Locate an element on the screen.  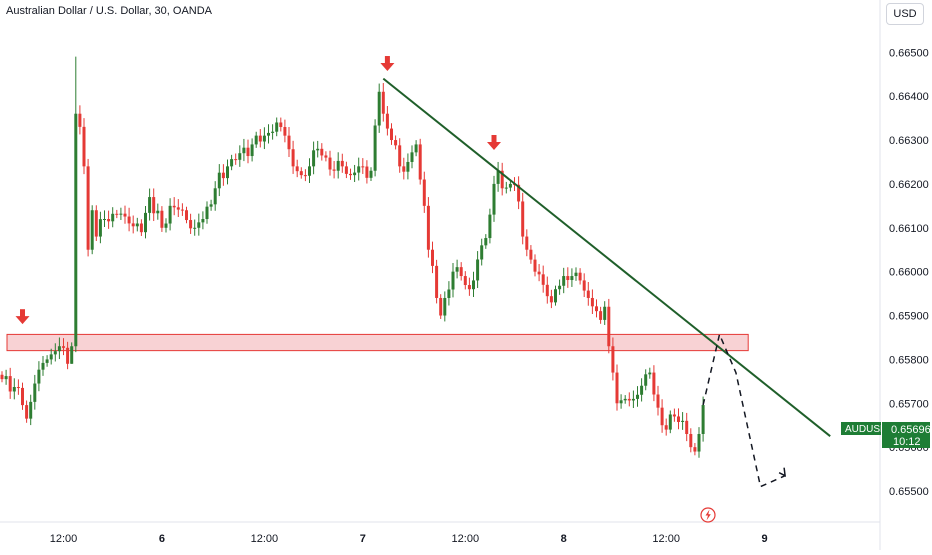
down-arrow-head is located at coordinates (22, 320).